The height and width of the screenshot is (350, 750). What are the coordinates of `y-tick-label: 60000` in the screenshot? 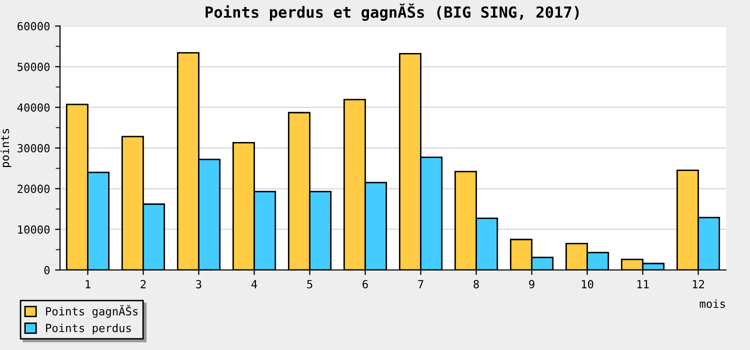 It's located at (34, 26).